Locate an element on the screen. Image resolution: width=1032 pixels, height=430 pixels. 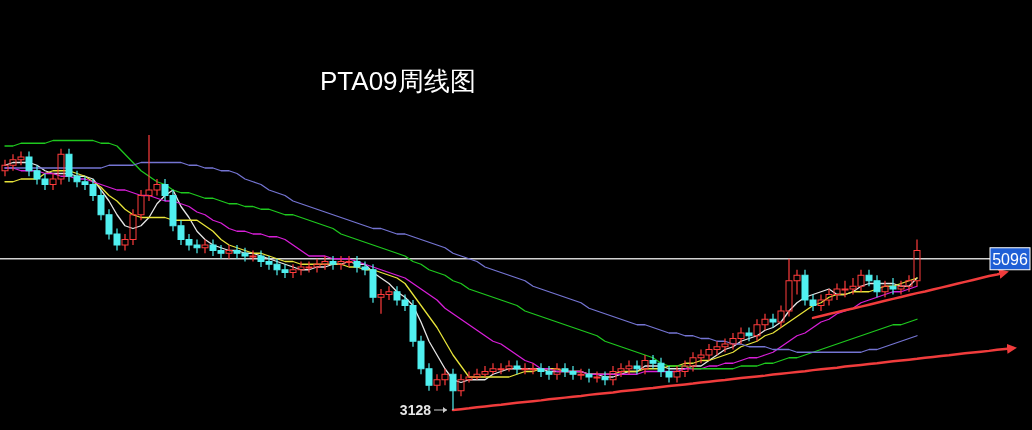
chart-title: PTA09周线图 is located at coordinates (398, 81).